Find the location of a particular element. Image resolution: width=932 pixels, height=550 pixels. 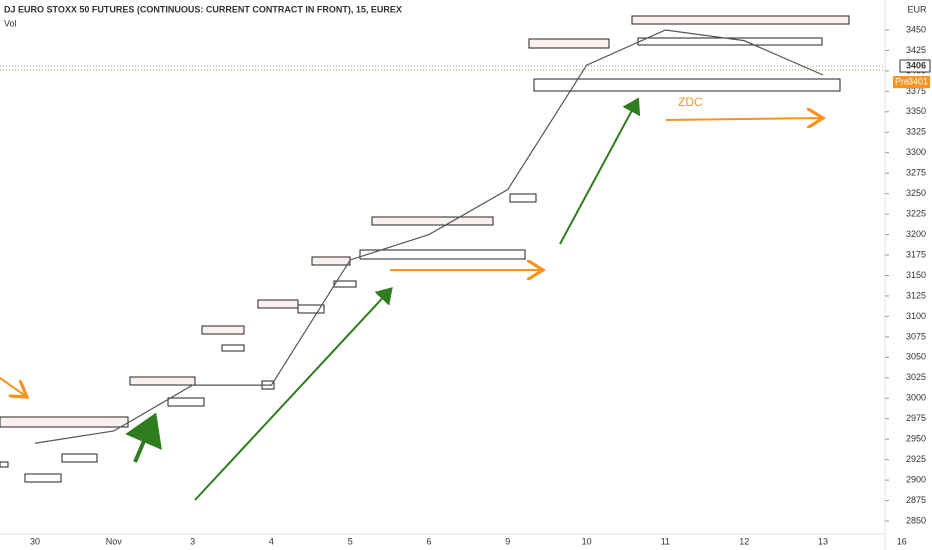

y-tick-label: 2875 is located at coordinates (916, 500).